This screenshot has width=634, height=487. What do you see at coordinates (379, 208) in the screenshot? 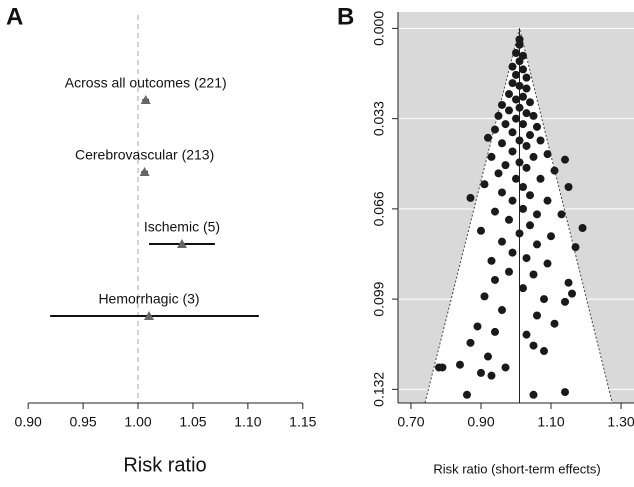
I see `y-tick-label: 0.066` at bounding box center [379, 208].